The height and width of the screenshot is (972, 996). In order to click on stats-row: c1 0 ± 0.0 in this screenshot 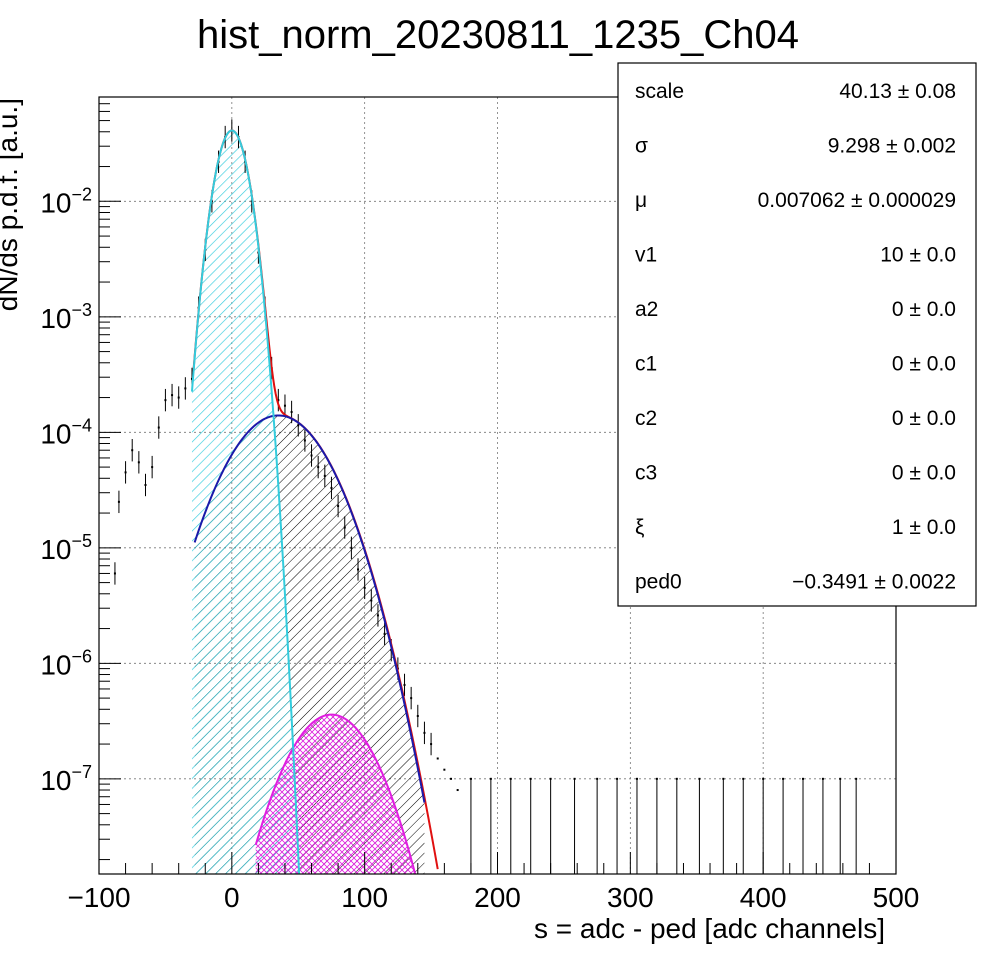, I will do `click(795, 364)`.